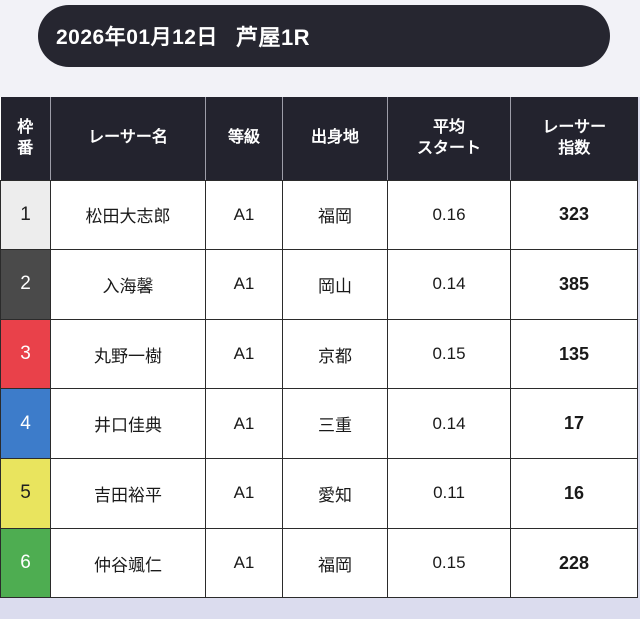 The image size is (640, 619). What do you see at coordinates (25, 563) in the screenshot?
I see `cell-waku: 6` at bounding box center [25, 563].